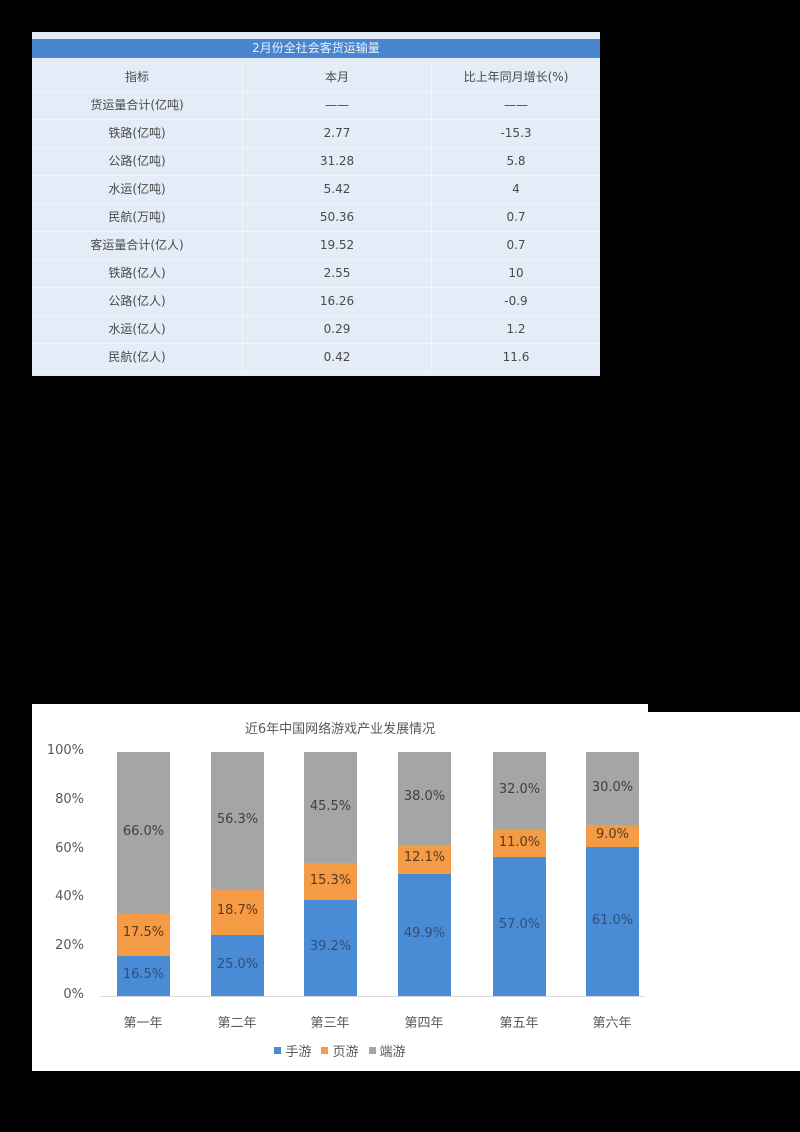 The width and height of the screenshot is (800, 1132). I want to click on cell-indicator: 公路(亿人), so click(137, 302).